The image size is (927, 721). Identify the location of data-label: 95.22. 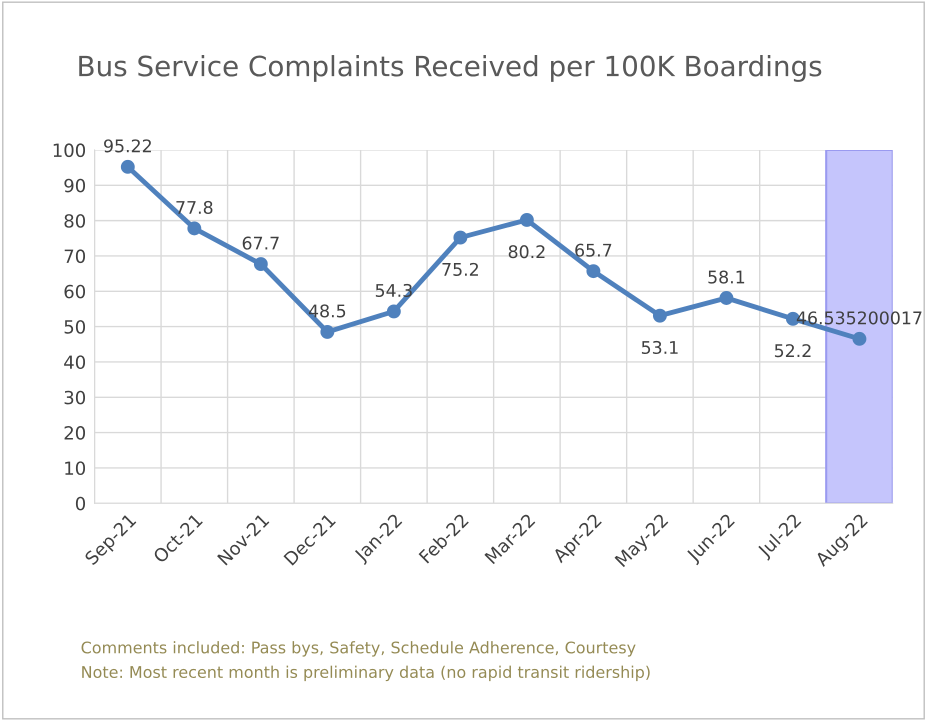
(127, 145).